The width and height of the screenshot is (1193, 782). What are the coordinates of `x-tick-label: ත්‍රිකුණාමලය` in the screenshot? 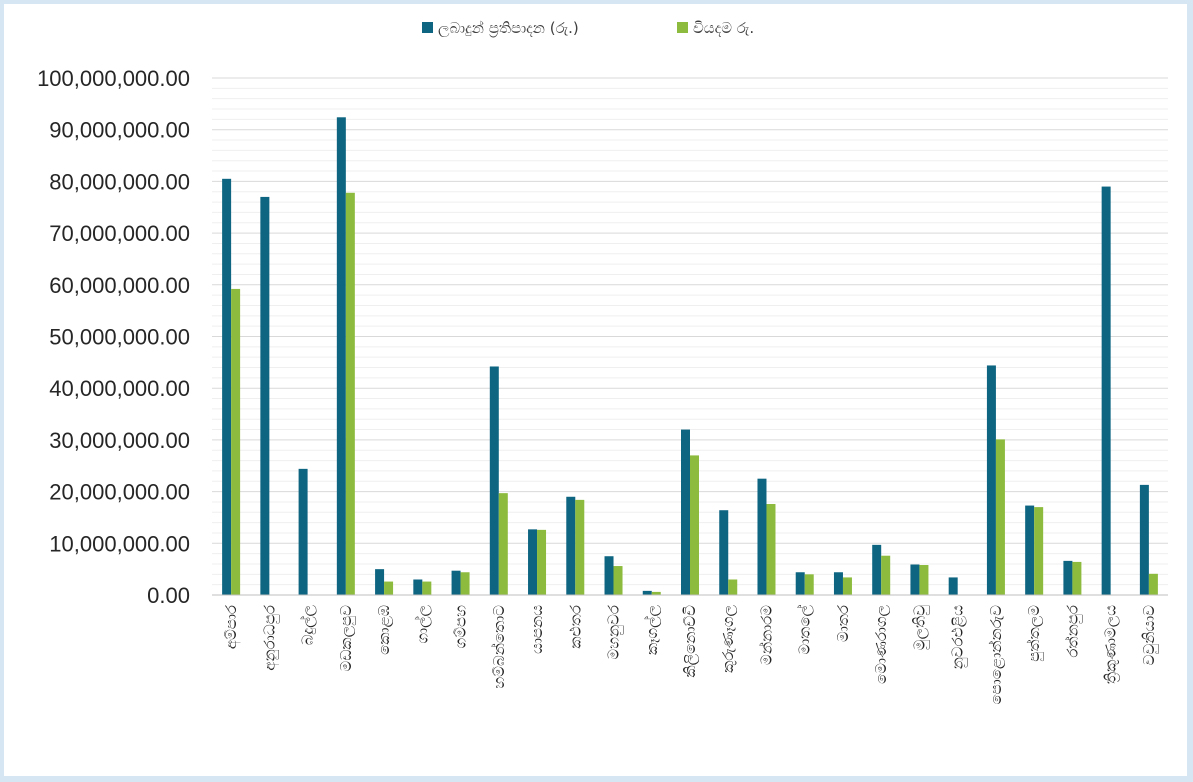 It's located at (1111, 644).